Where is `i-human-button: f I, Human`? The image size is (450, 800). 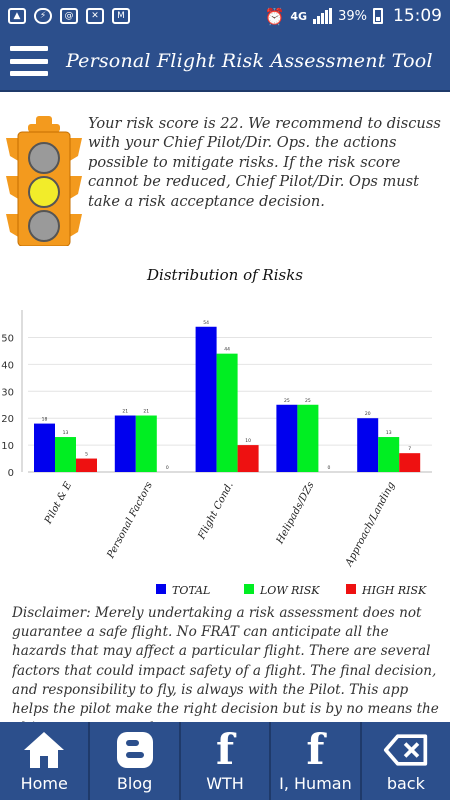
i-human-button: f I, Human is located at coordinates (314, 761).